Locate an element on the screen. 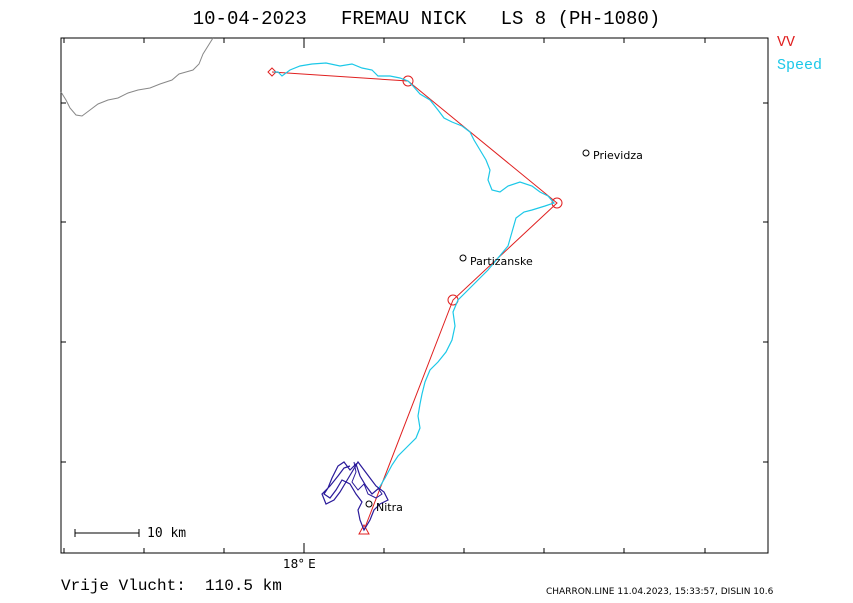 The width and height of the screenshot is (853, 603). right-axis-ticks is located at coordinates (765, 282).